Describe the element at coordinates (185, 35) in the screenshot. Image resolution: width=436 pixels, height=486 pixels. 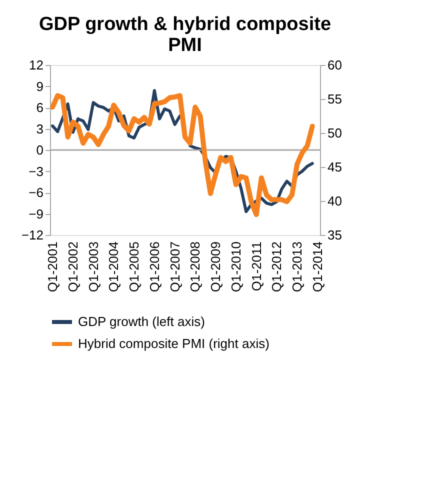
I see `chart-title: GDP growth & hybrid composite PMI` at that location.